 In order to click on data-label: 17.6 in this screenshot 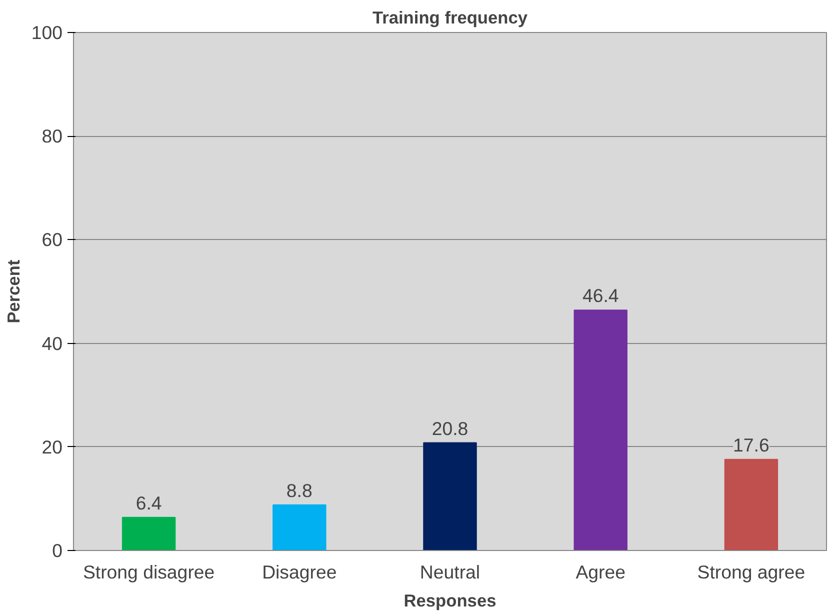, I will do `click(751, 445)`.